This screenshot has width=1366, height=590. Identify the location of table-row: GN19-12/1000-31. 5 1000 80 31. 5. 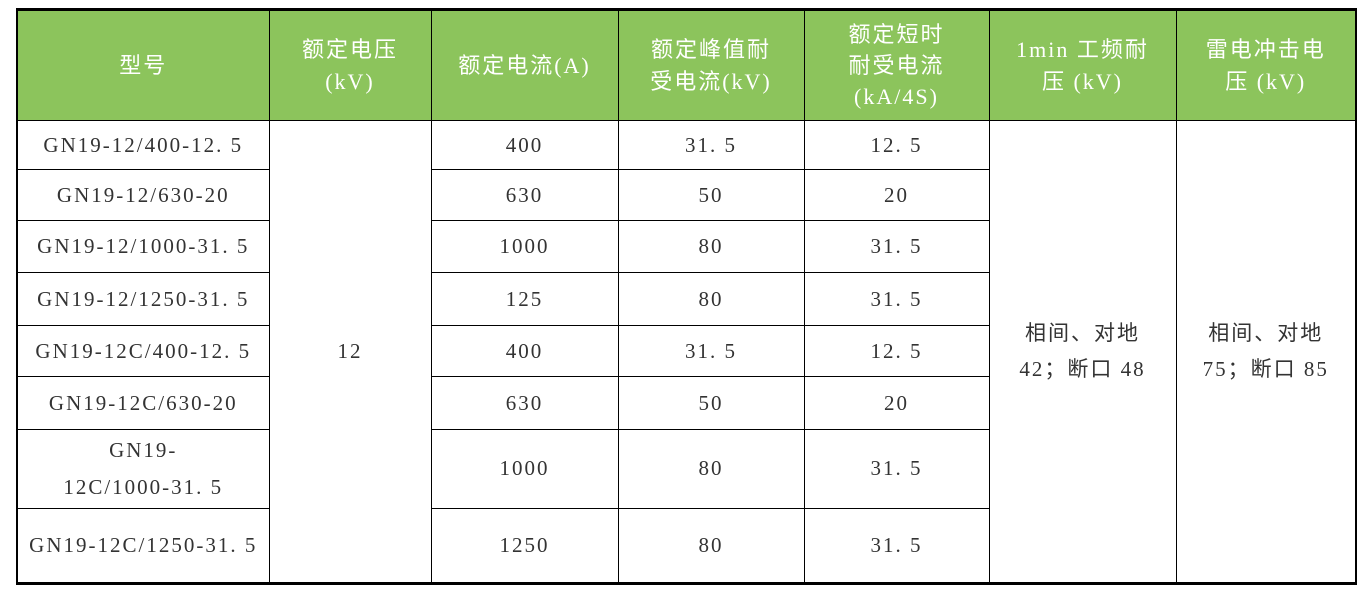
(686, 246).